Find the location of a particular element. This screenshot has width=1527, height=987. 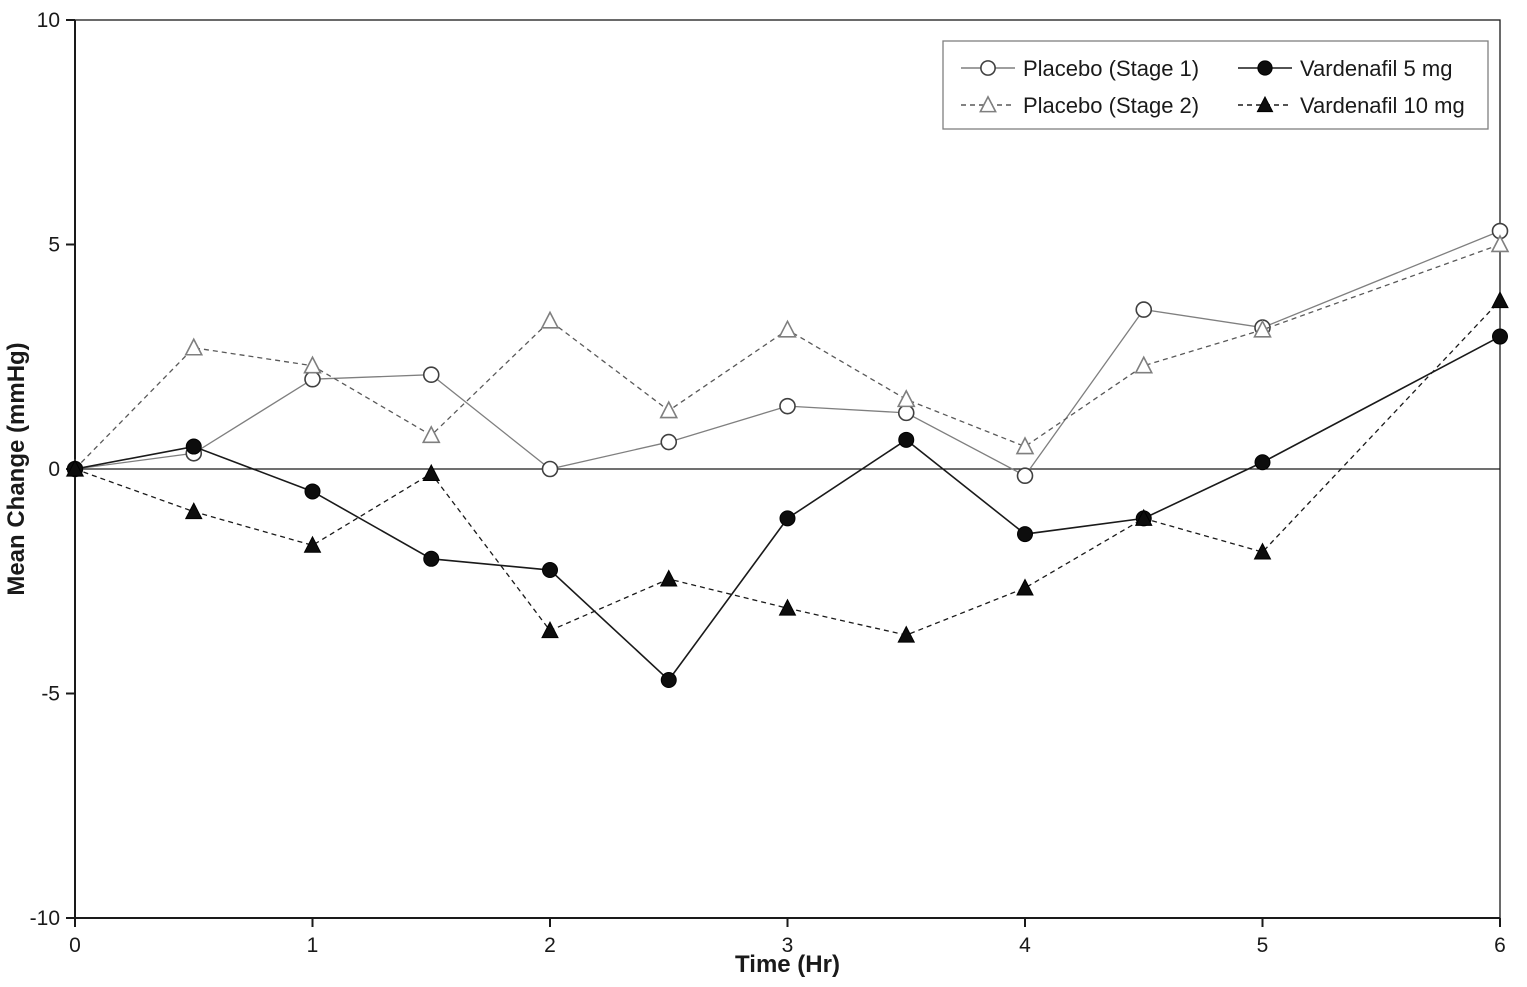

legend-item-vardenafil-5-mg: Vardenafil 5 mg is located at coordinates (1345, 68).